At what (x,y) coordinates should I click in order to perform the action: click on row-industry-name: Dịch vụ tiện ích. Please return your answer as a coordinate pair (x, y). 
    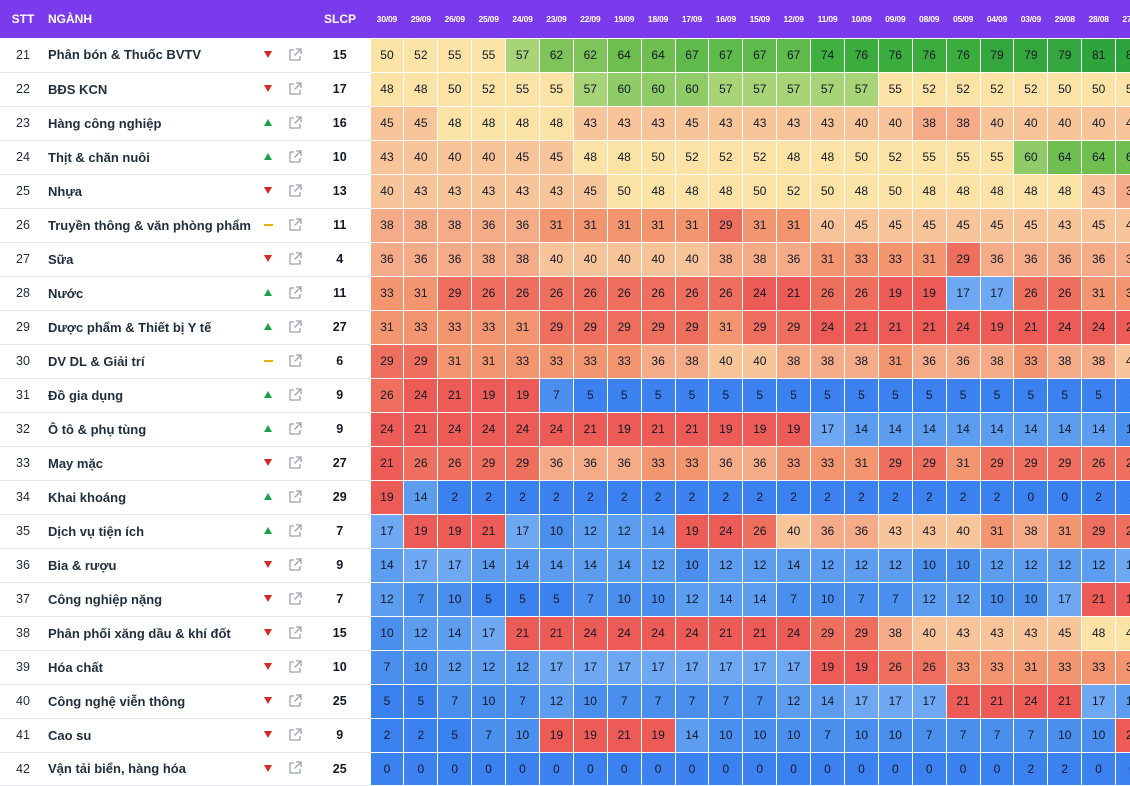
    Looking at the image, I should click on (151, 531).